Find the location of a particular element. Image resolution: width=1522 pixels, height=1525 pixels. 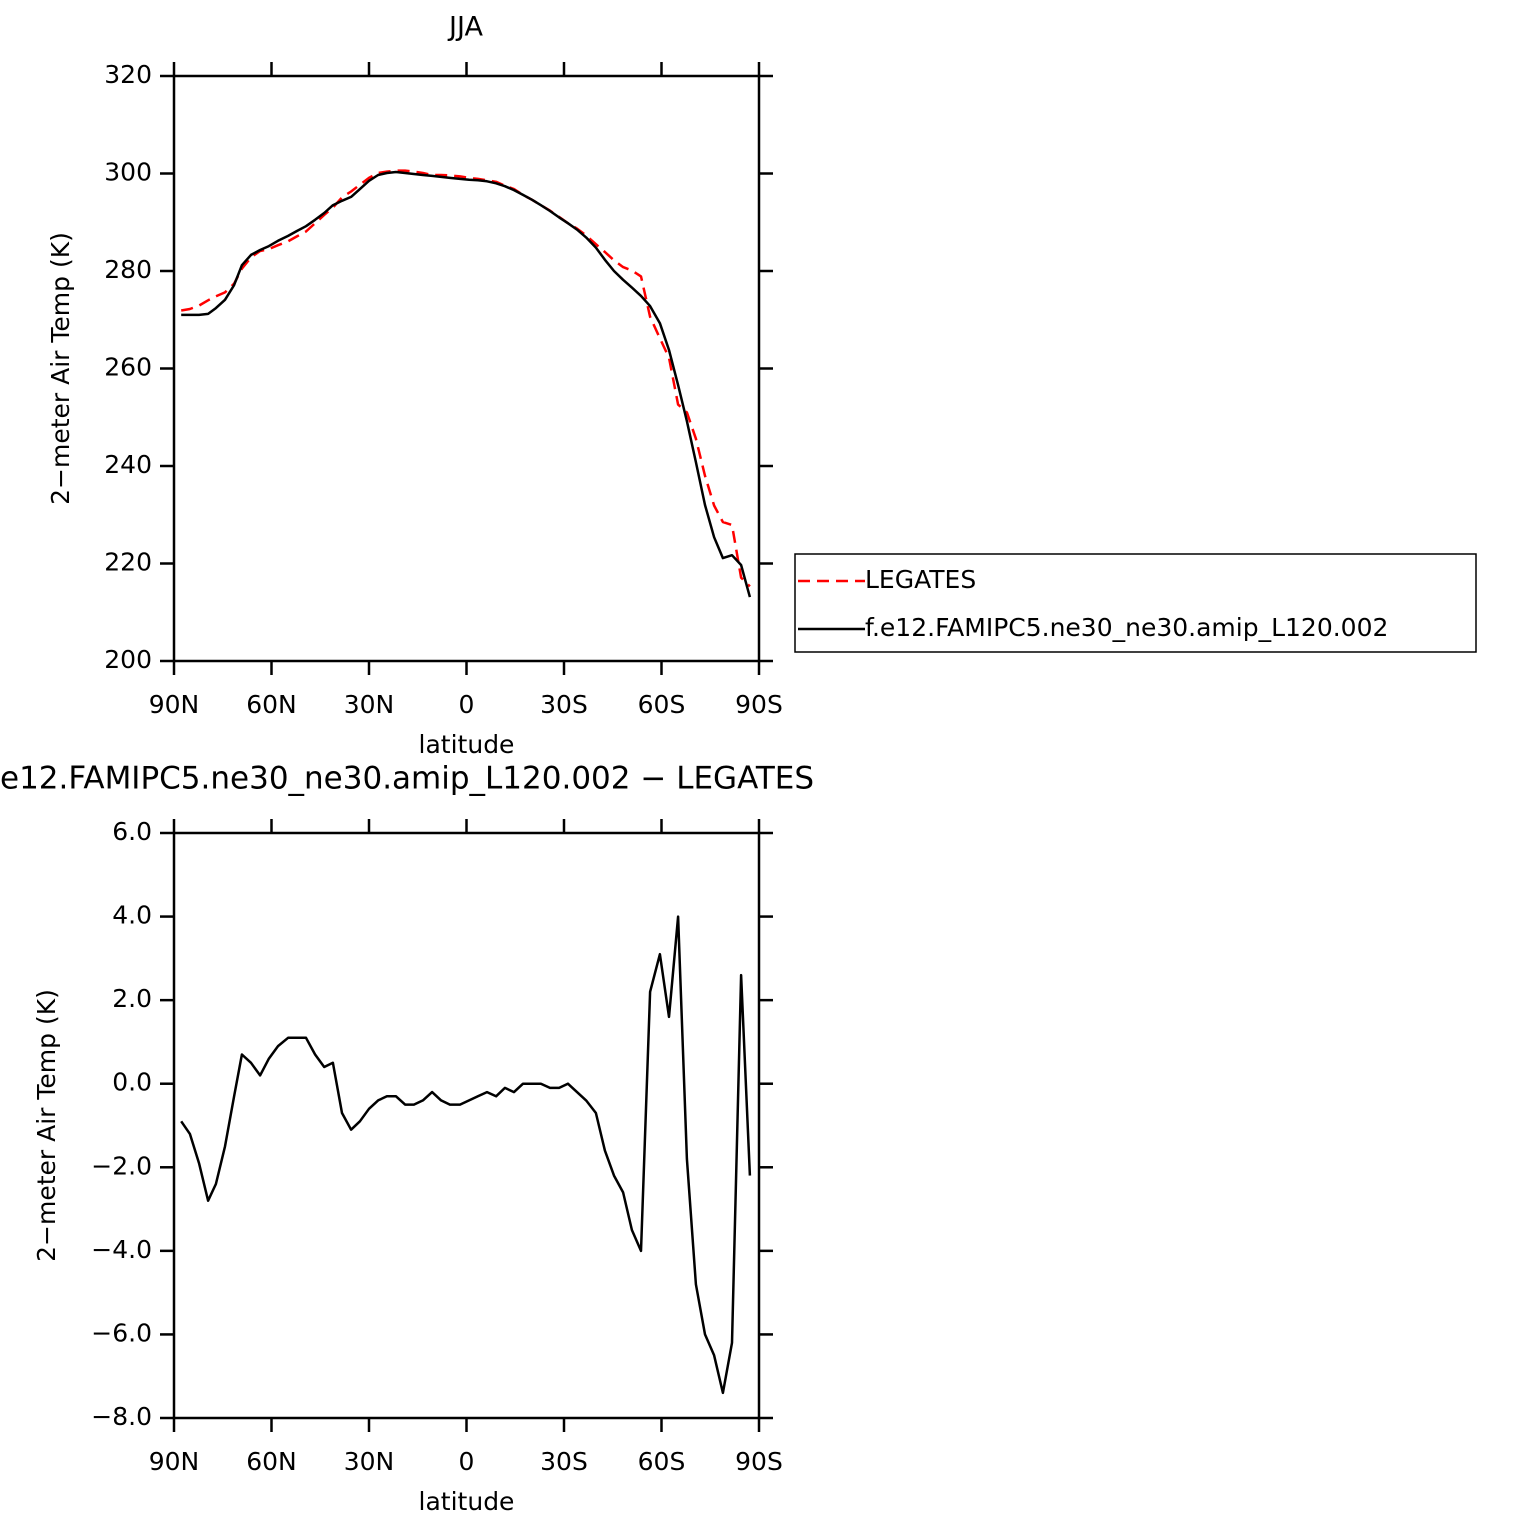

y-tick-label: 260 is located at coordinates (128, 367).